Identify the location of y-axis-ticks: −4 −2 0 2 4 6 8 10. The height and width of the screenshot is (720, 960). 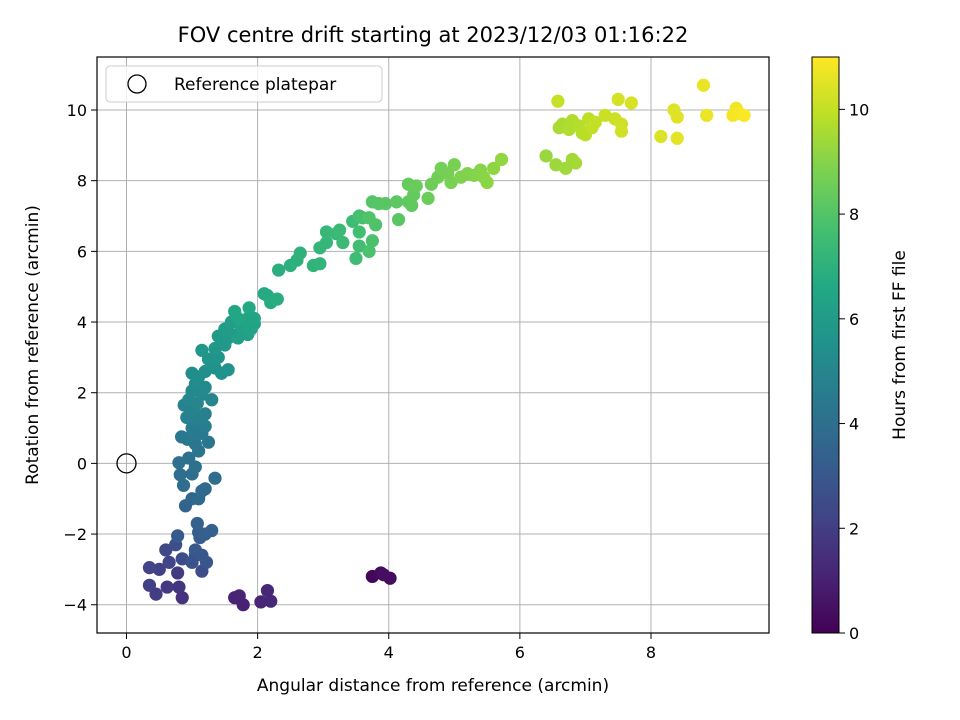
(80, 358).